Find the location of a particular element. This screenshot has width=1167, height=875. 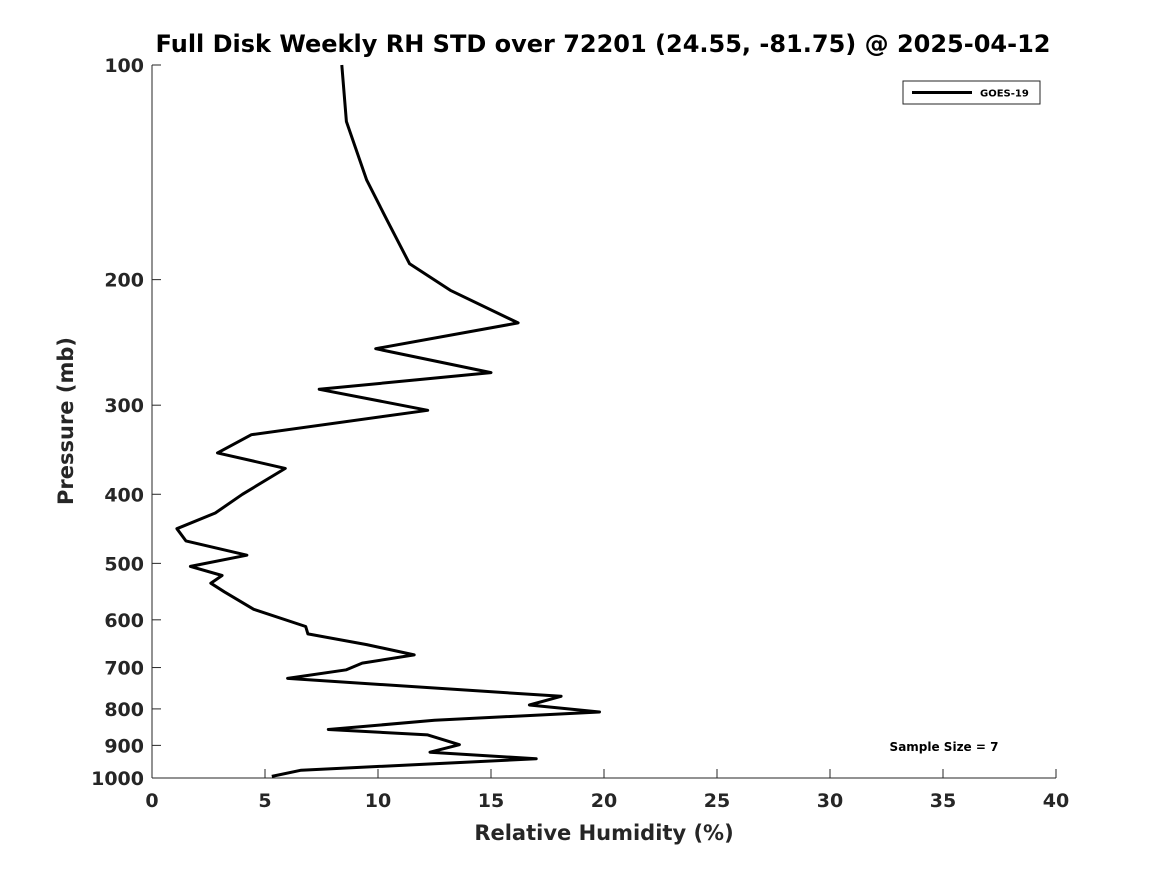

y-tick-label: 800 is located at coordinates (124, 710).